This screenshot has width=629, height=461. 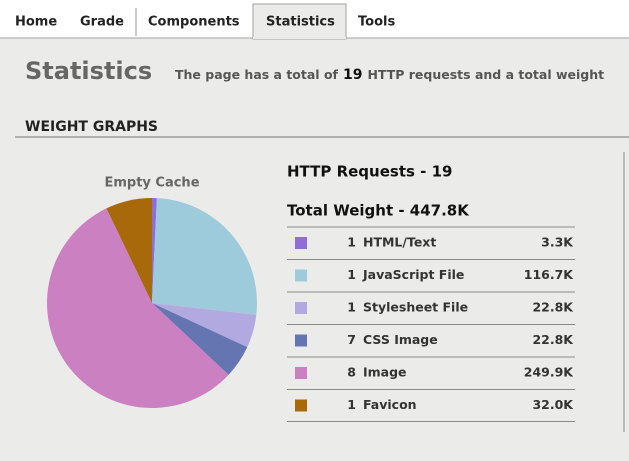 I want to click on weight-value: 249.9K, so click(x=549, y=372).